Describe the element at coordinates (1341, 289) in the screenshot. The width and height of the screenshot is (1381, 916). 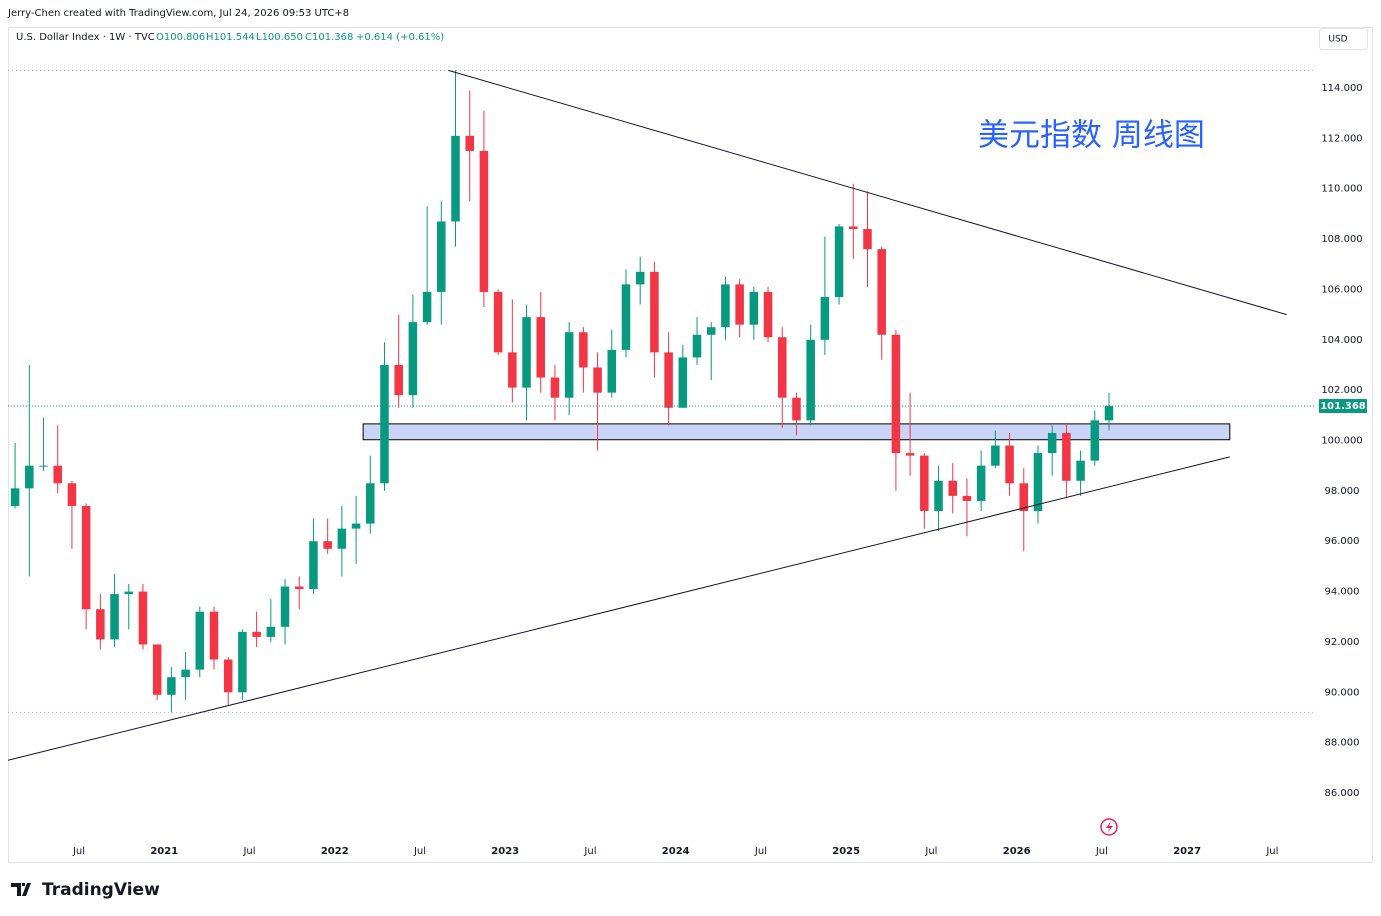
I see `y-tick-label: 106.000` at that location.